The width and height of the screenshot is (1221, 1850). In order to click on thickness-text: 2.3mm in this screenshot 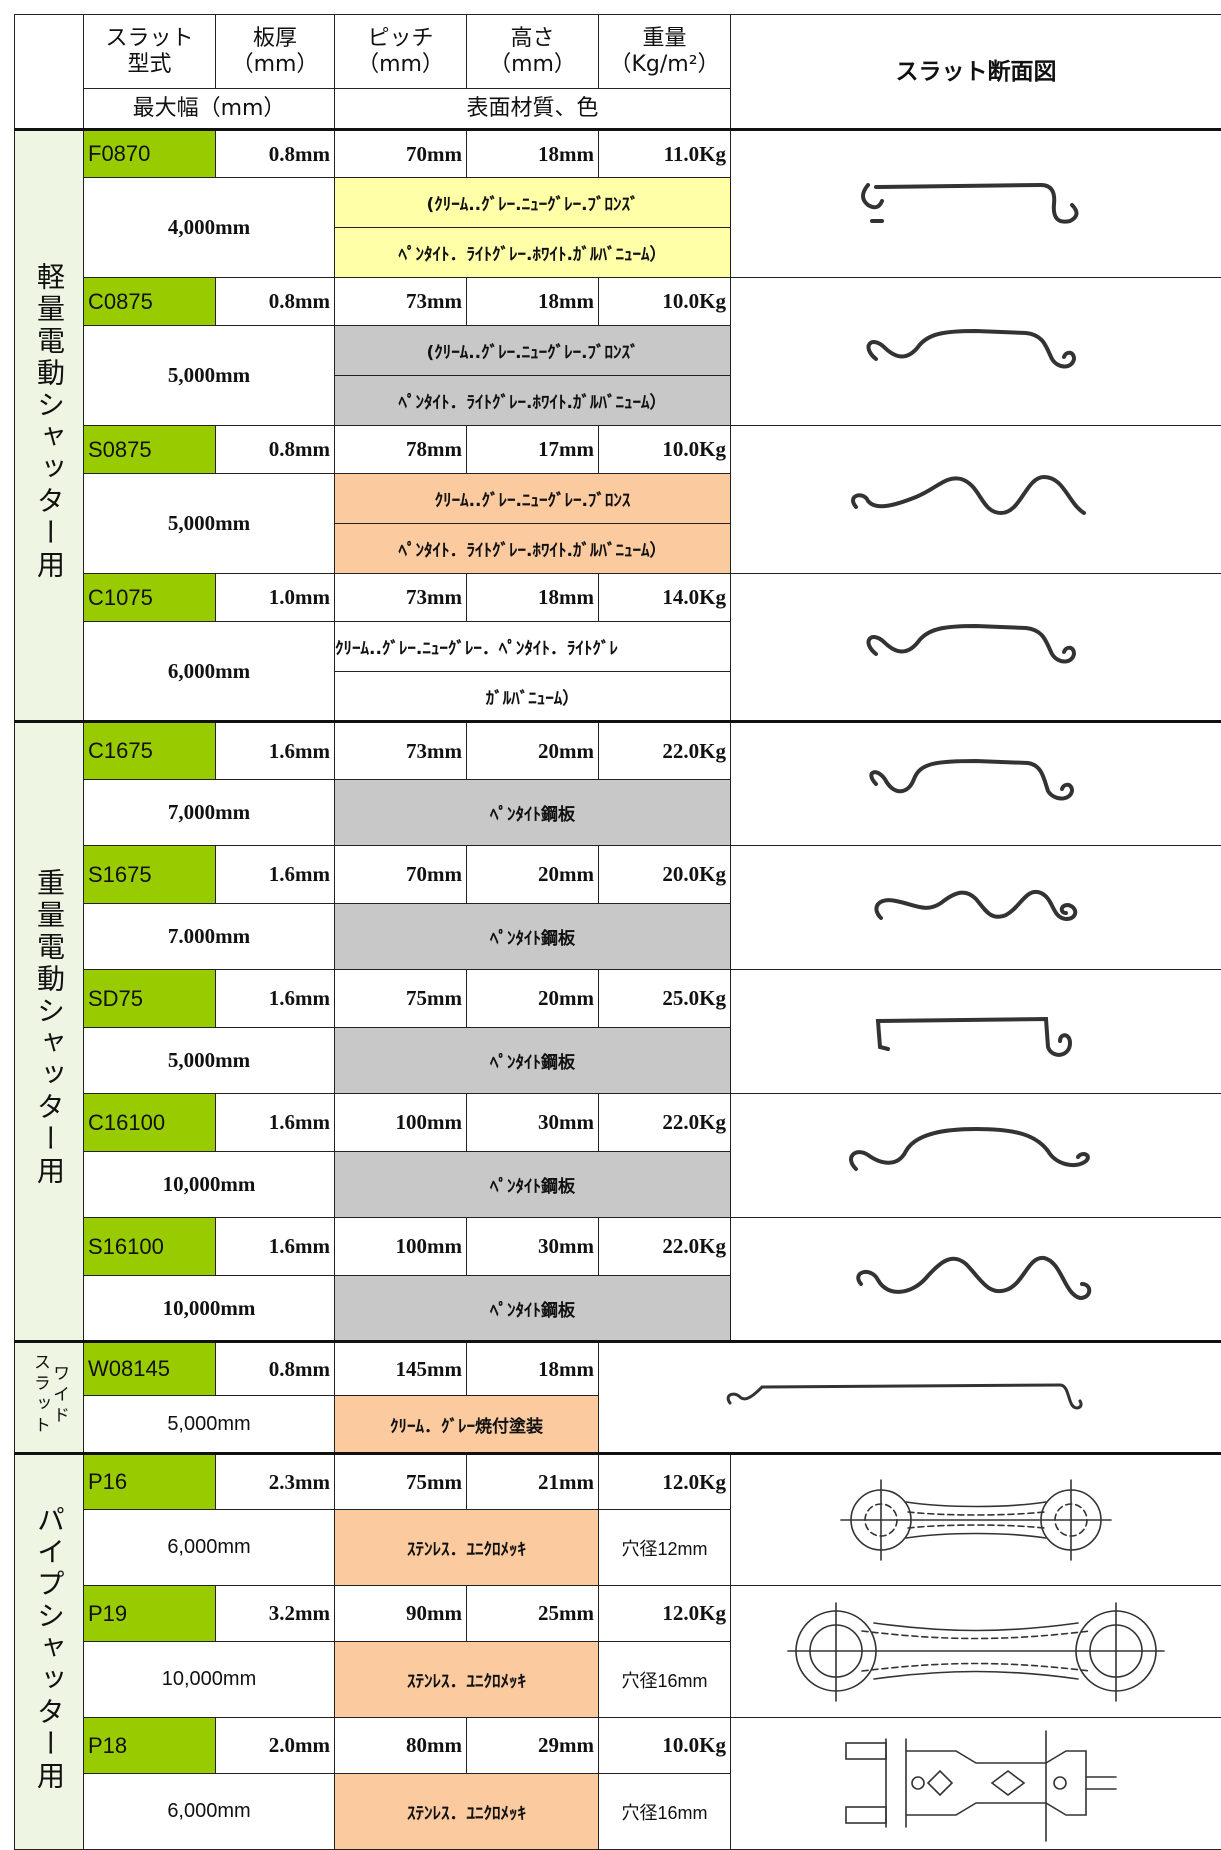, I will do `click(275, 1482)`.